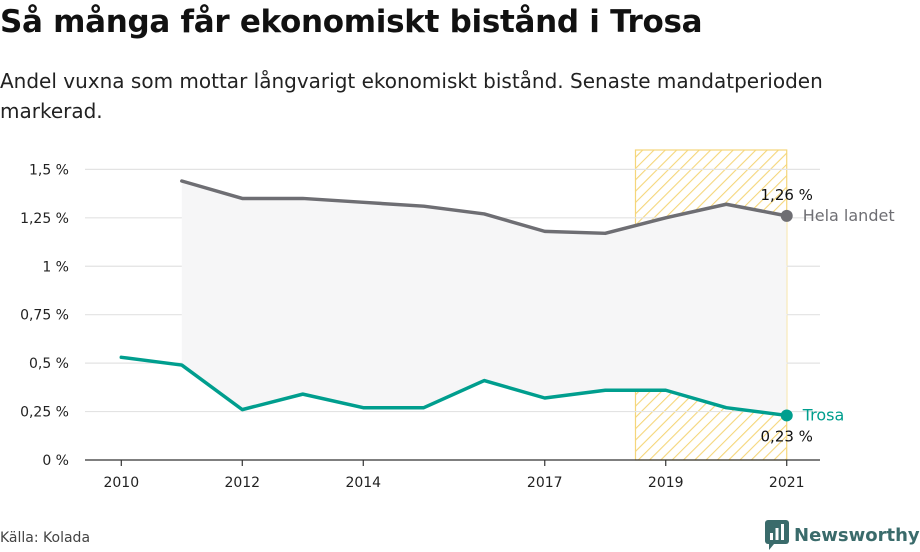  I want to click on y-tick-label: 0,25 %, so click(44, 413).